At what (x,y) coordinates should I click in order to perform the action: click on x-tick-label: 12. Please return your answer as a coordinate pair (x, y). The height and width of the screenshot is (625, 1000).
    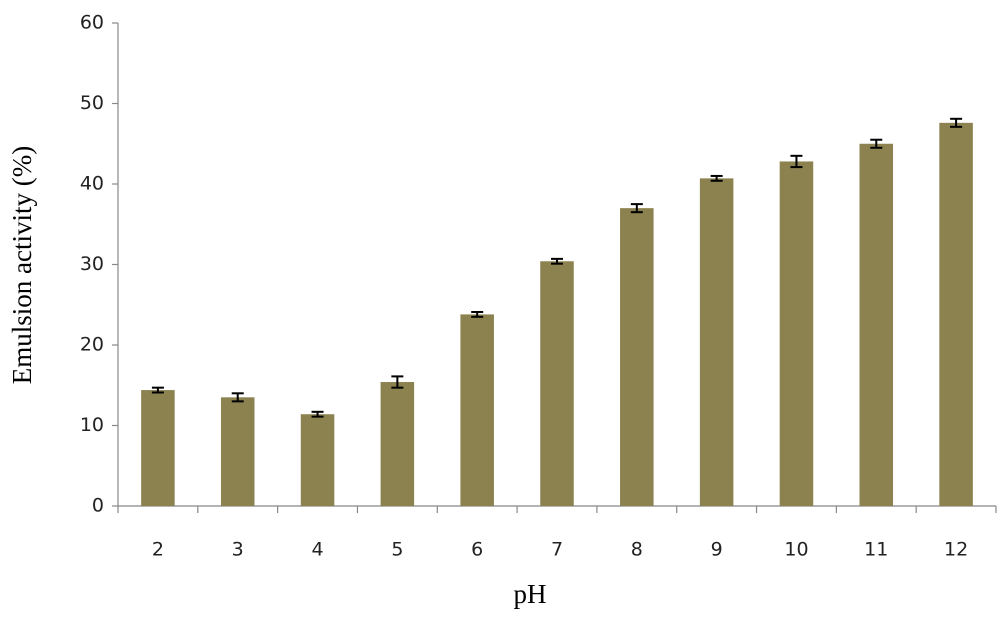
    Looking at the image, I should click on (956, 550).